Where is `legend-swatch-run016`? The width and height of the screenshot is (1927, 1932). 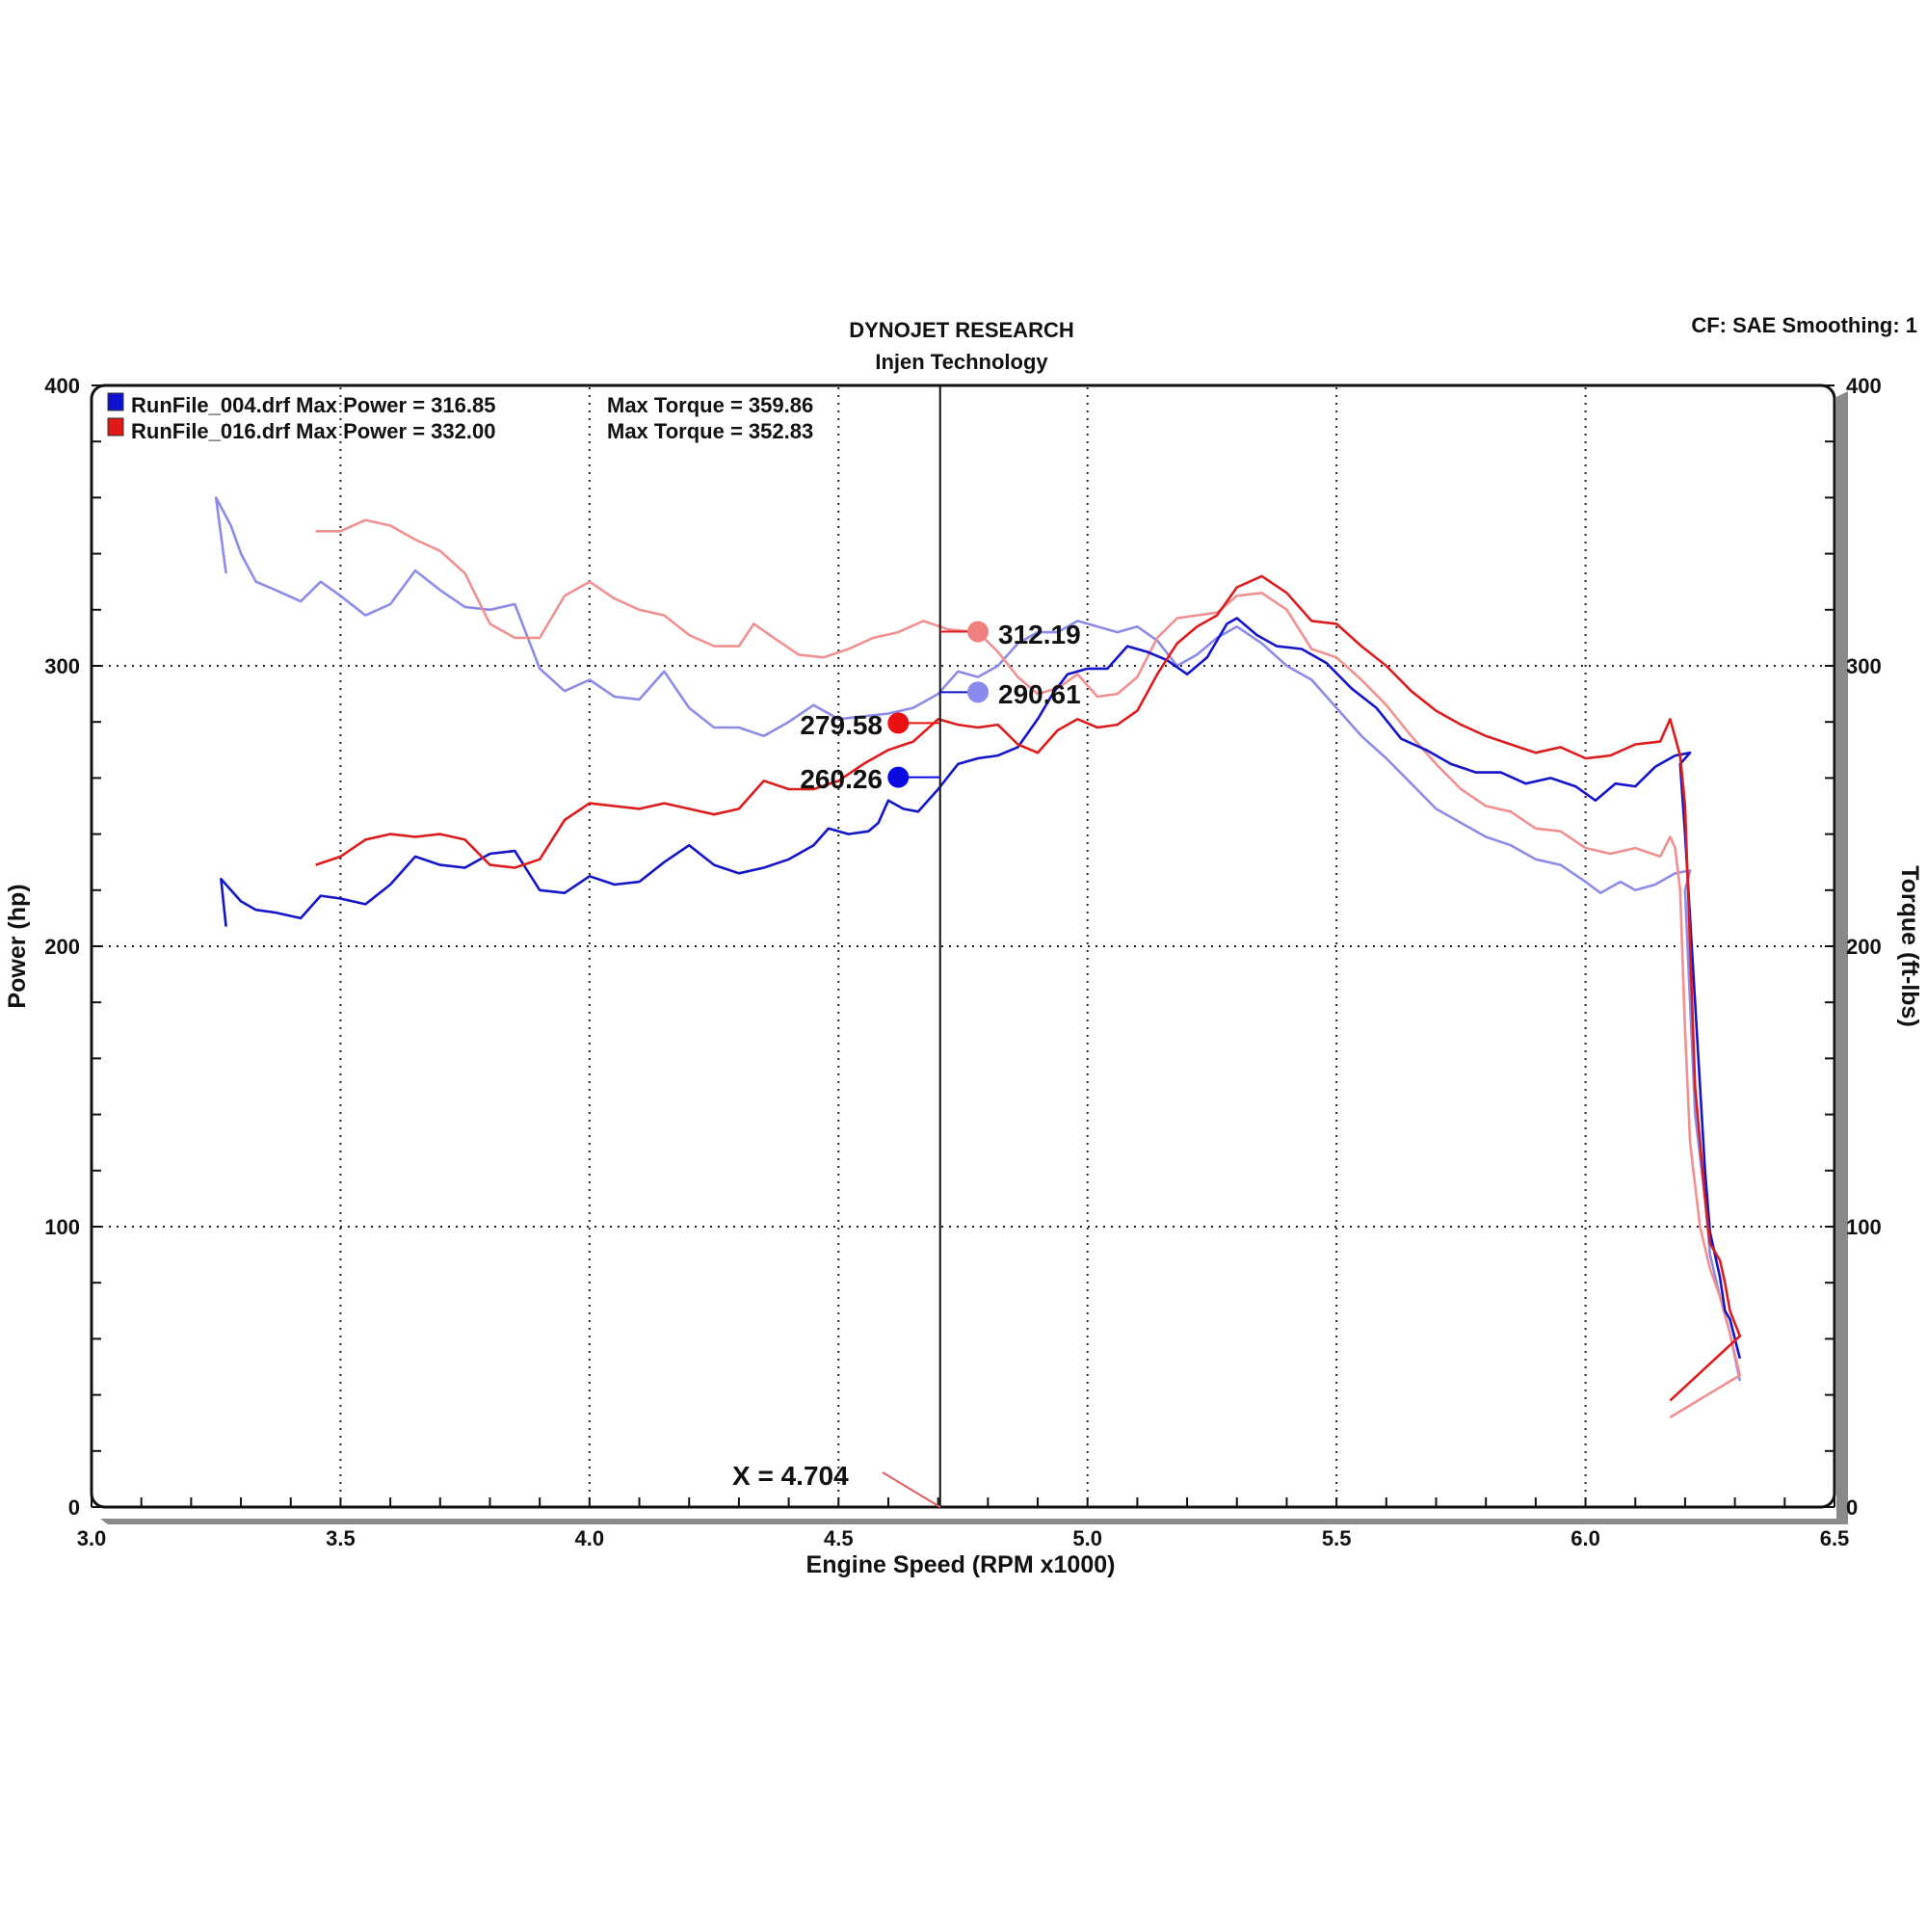 legend-swatch-run016 is located at coordinates (116, 427).